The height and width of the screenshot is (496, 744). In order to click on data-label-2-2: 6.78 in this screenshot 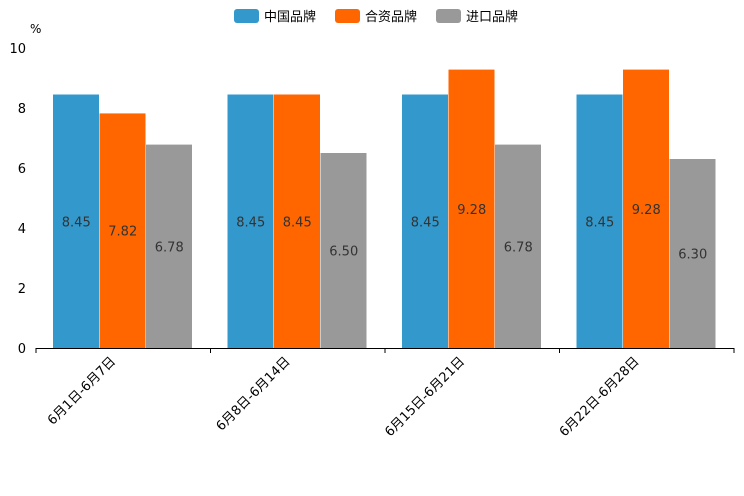, I will do `click(518, 247)`.